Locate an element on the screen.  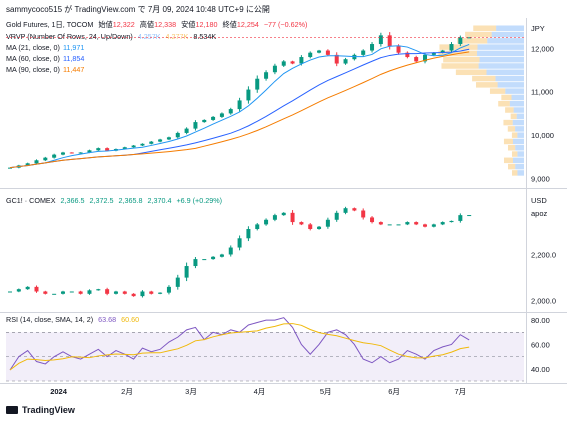
pane1-close: 12,254 is located at coordinates (247, 24).